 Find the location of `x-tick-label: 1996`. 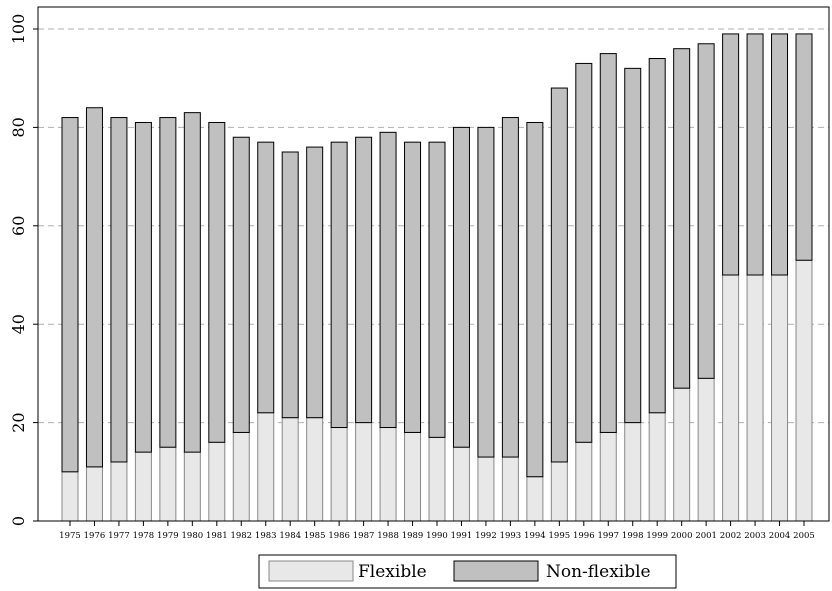

x-tick-label: 1996 is located at coordinates (584, 536).